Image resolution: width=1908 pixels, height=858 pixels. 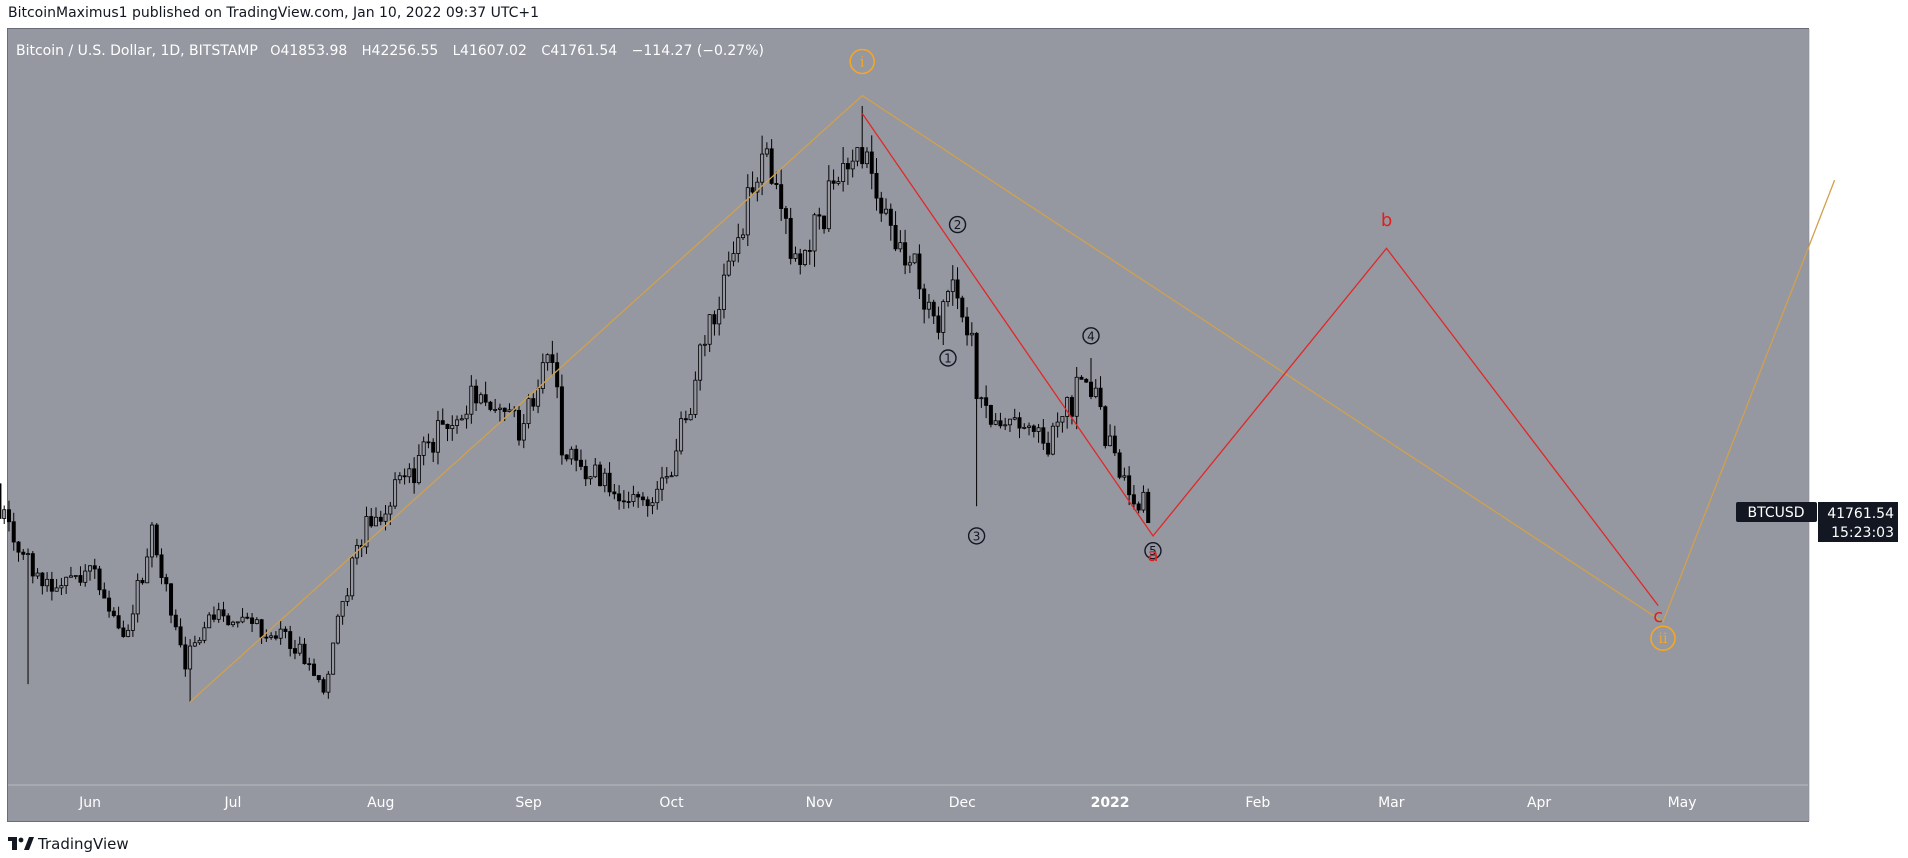 I want to click on x-tick-label: Feb, so click(x=1257, y=803).